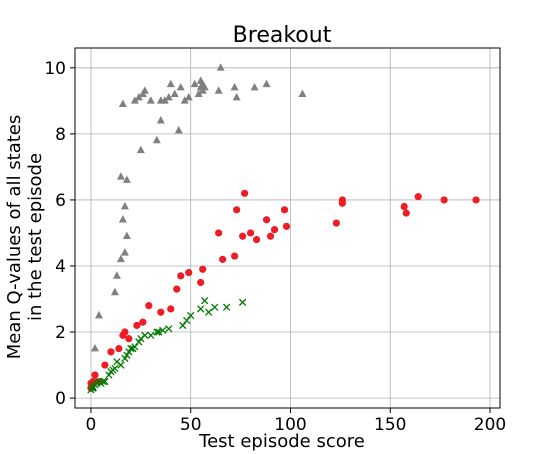  I want to click on x-tick-label: 50, so click(191, 425).